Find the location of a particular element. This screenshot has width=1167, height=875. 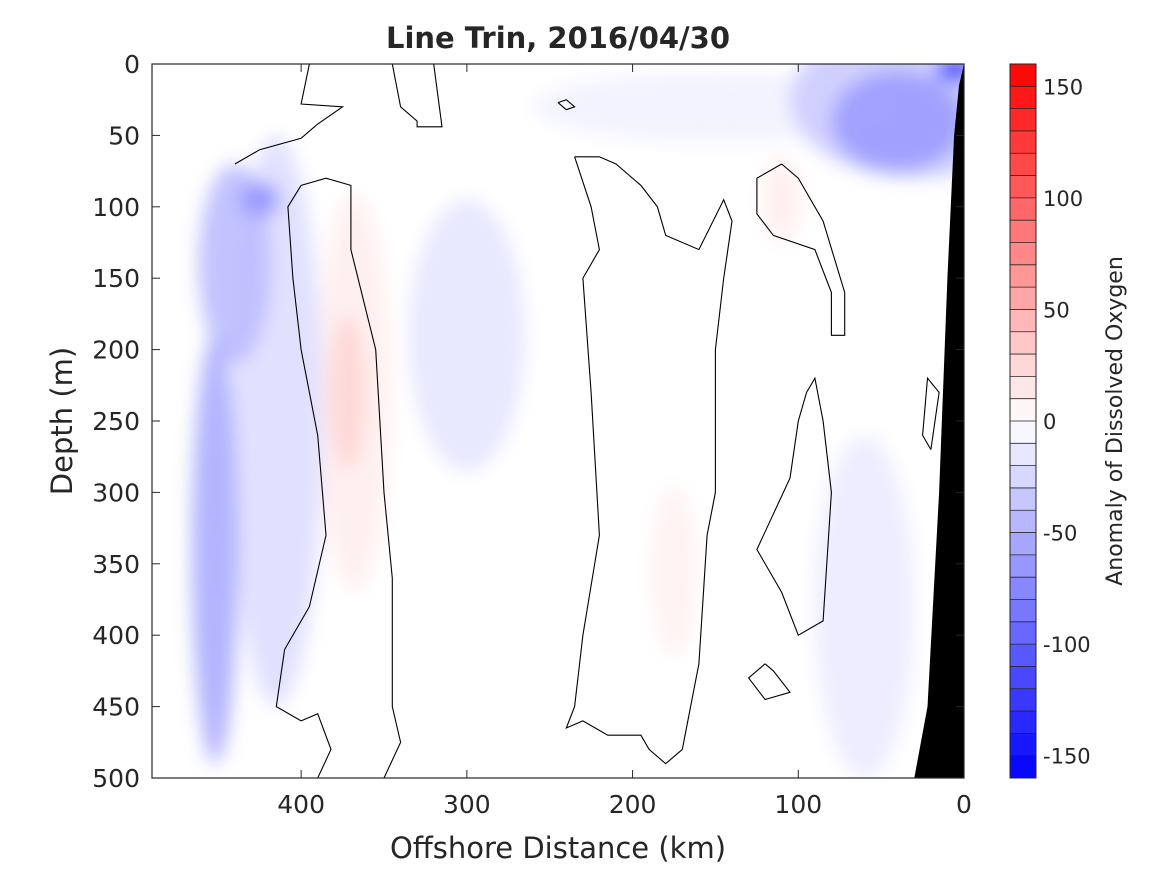

land-mask is located at coordinates (939, 421).